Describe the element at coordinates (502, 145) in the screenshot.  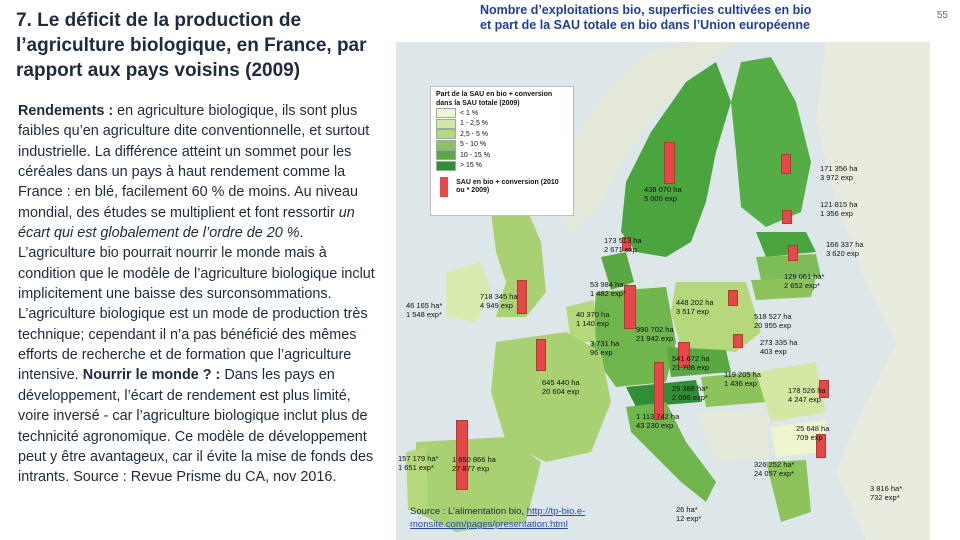
I see `legend-class: 5 - 10 %` at that location.